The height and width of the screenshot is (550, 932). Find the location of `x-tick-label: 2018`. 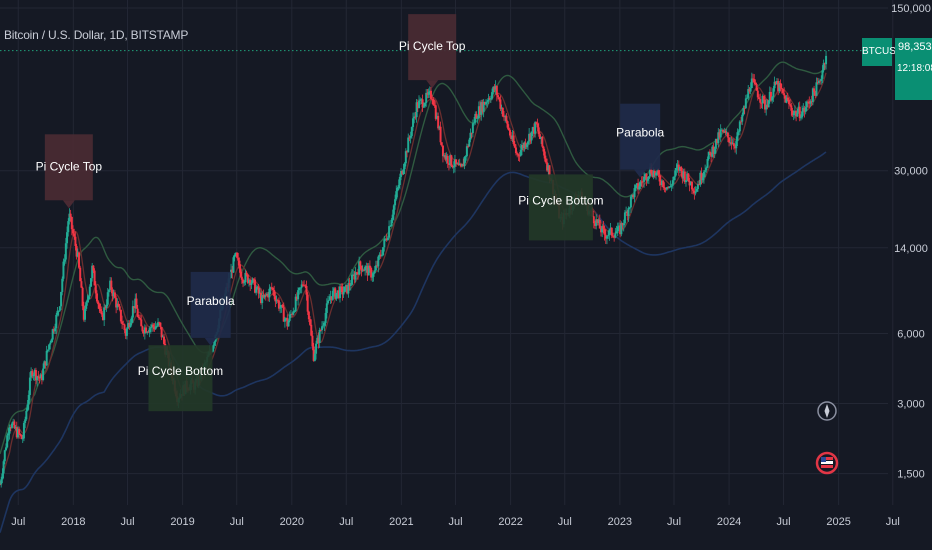

x-tick-label: 2018 is located at coordinates (73, 522).